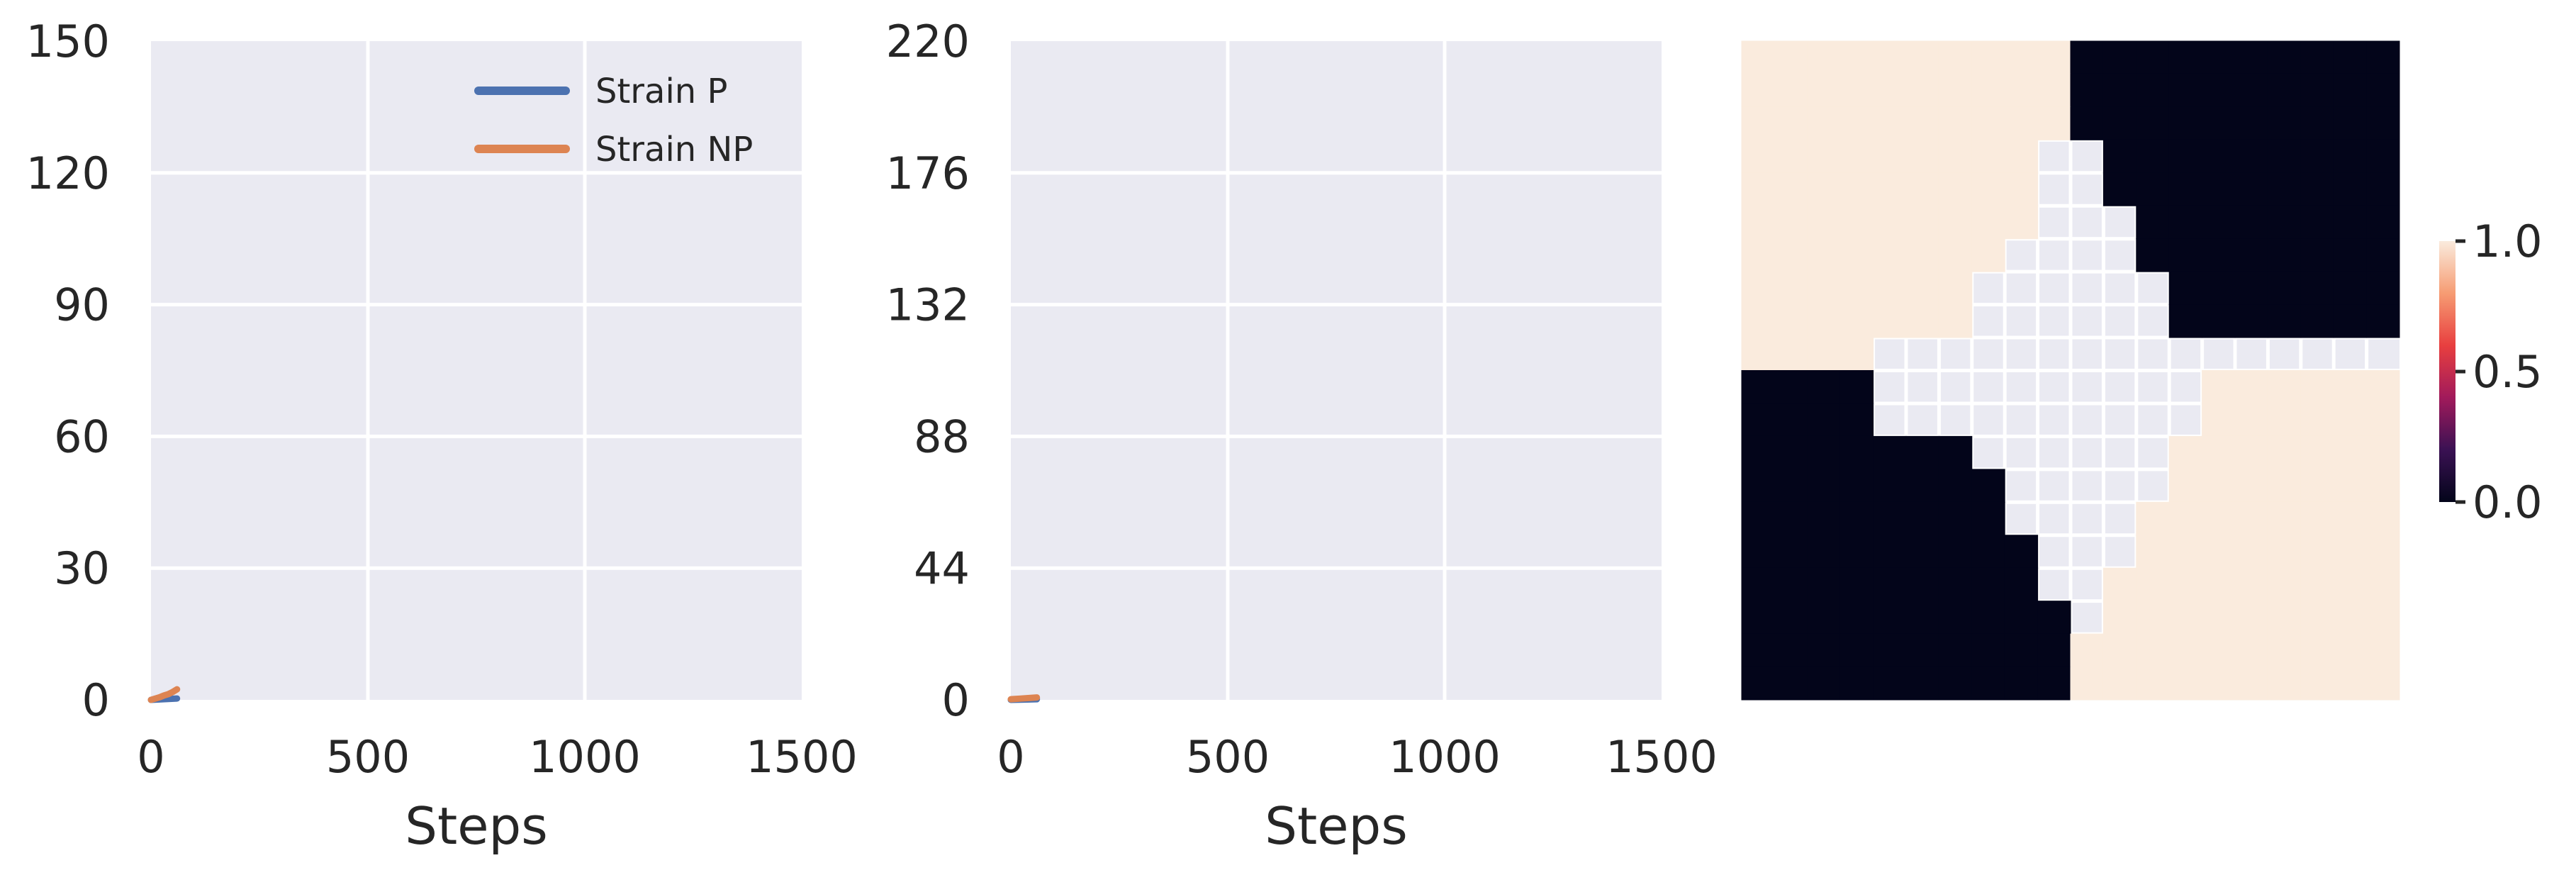 Image resolution: width=2576 pixels, height=875 pixels. What do you see at coordinates (2508, 502) in the screenshot?
I see `colorbar-tick-label: 0.0` at bounding box center [2508, 502].